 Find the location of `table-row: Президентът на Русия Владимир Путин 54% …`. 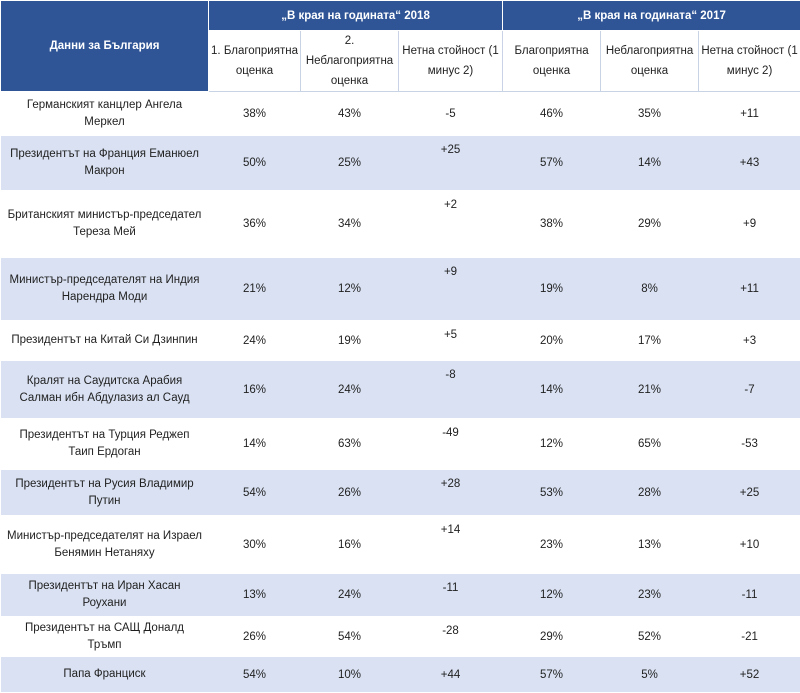

table-row: Президентът на Русия Владимир Путин 54% … is located at coordinates (400, 493).